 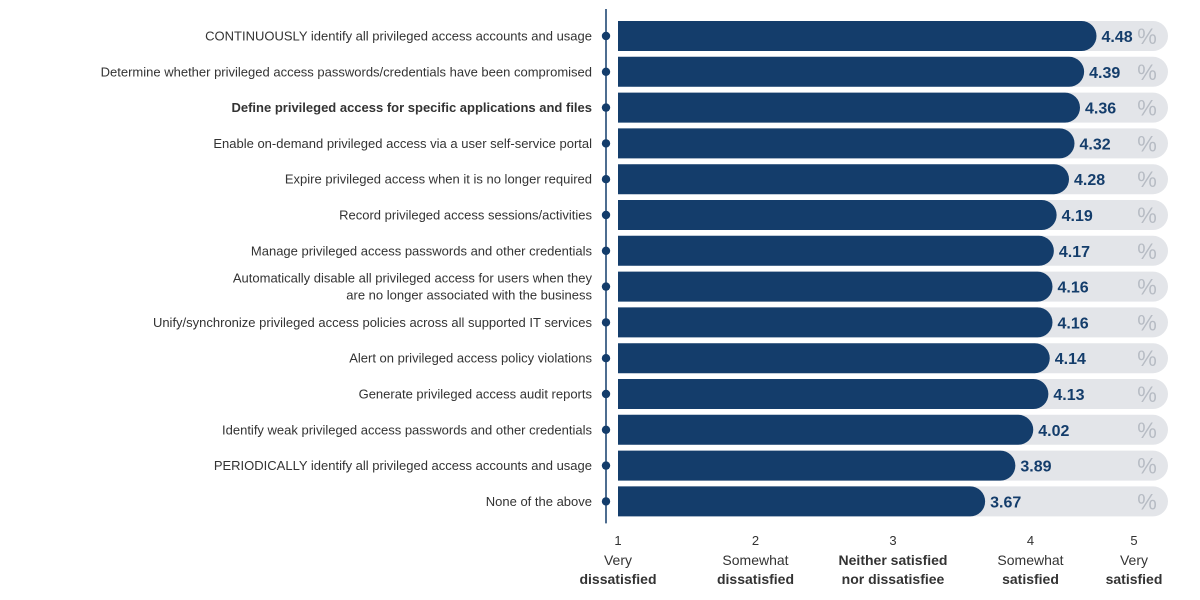 I want to click on value-label: 4.17, so click(x=1074, y=252).